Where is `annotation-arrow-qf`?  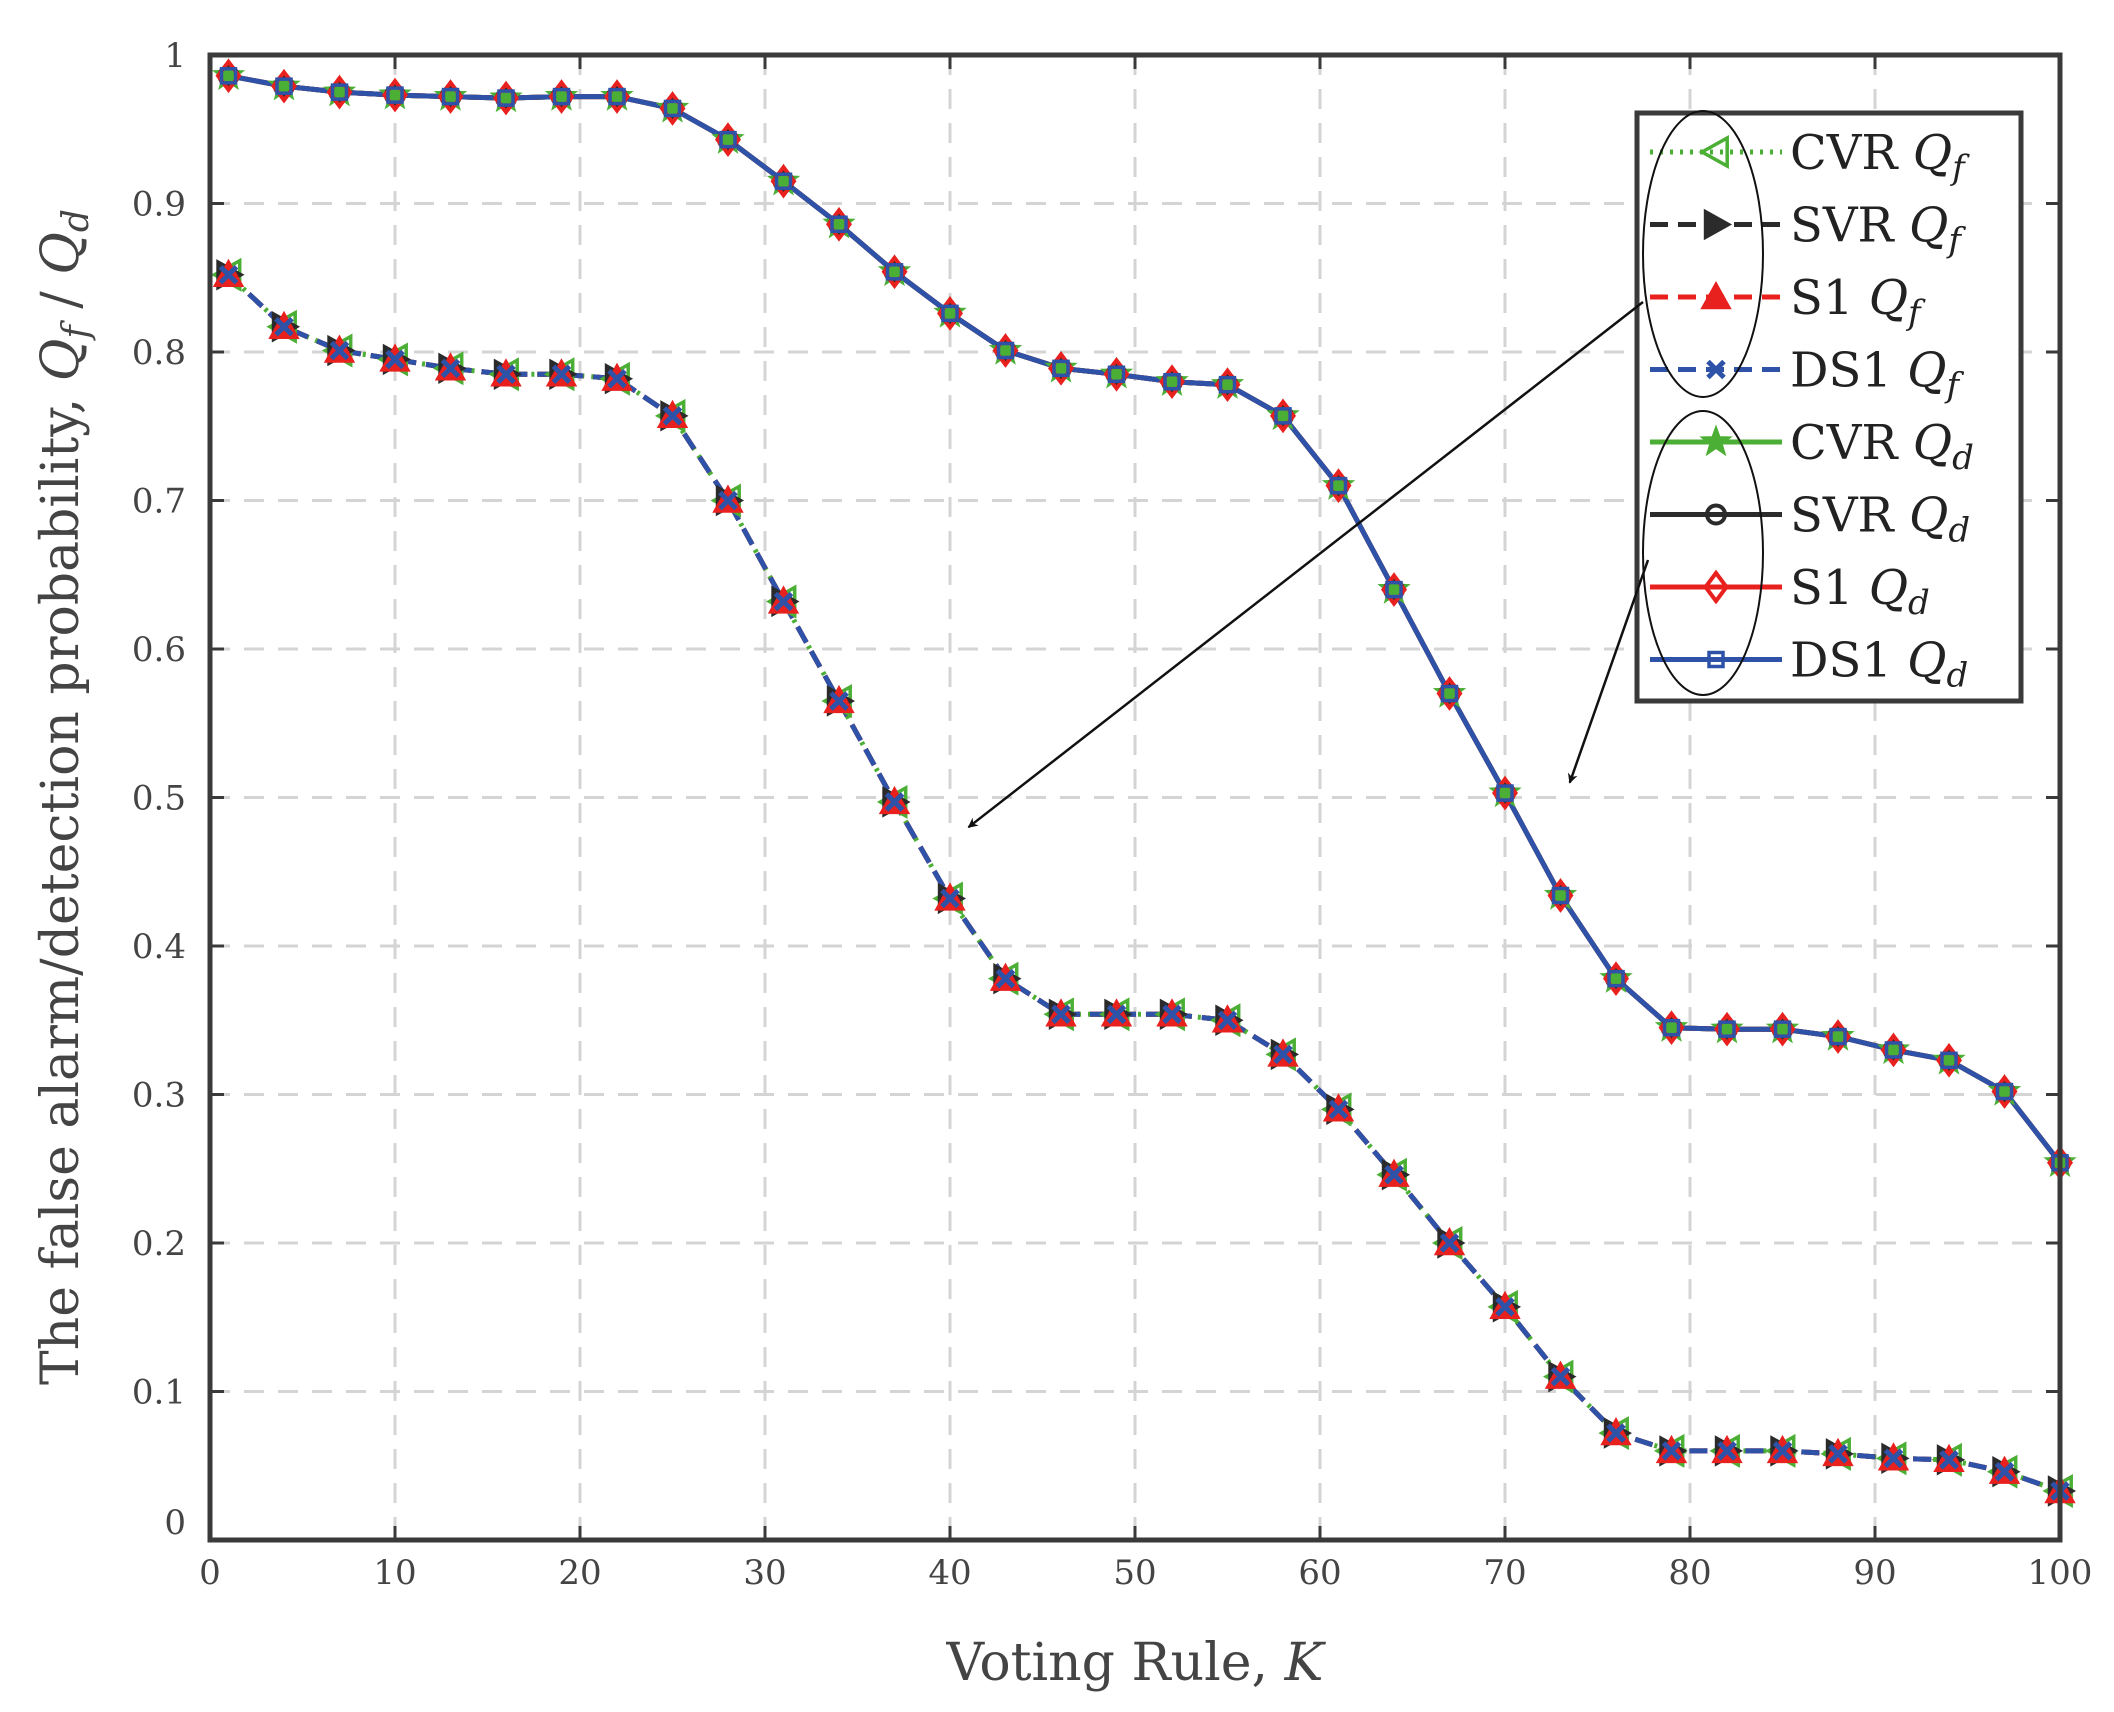
annotation-arrow-qf is located at coordinates (1305, 565).